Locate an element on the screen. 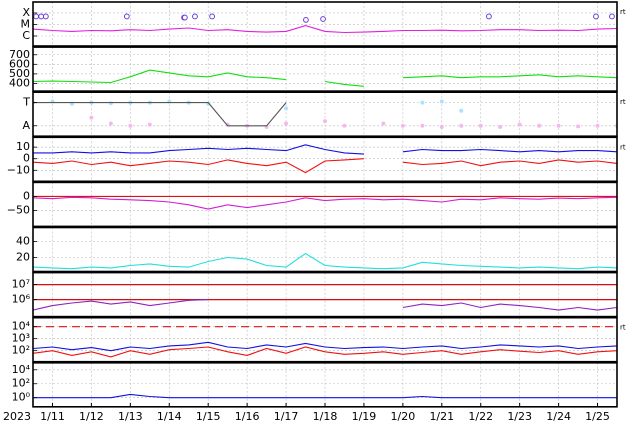 This screenshot has width=634, height=424. y-tick-label: 600 is located at coordinates (19, 63).